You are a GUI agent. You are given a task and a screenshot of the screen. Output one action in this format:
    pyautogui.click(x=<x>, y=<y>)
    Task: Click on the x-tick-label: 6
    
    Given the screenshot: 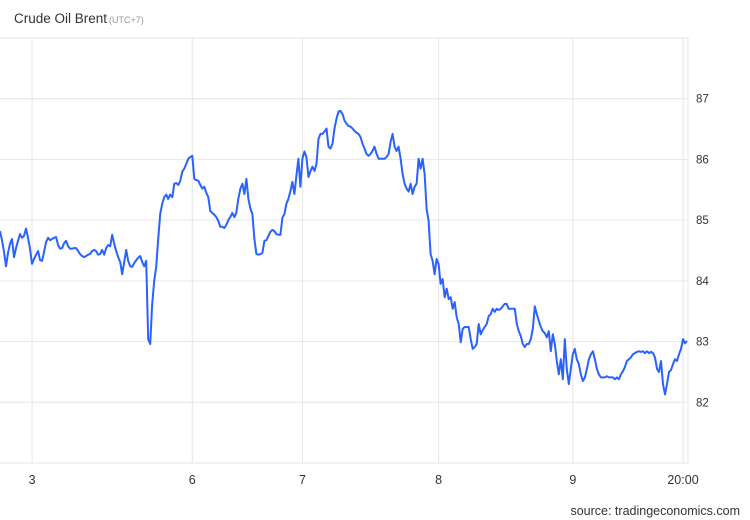 What is the action you would take?
    pyautogui.click(x=192, y=480)
    